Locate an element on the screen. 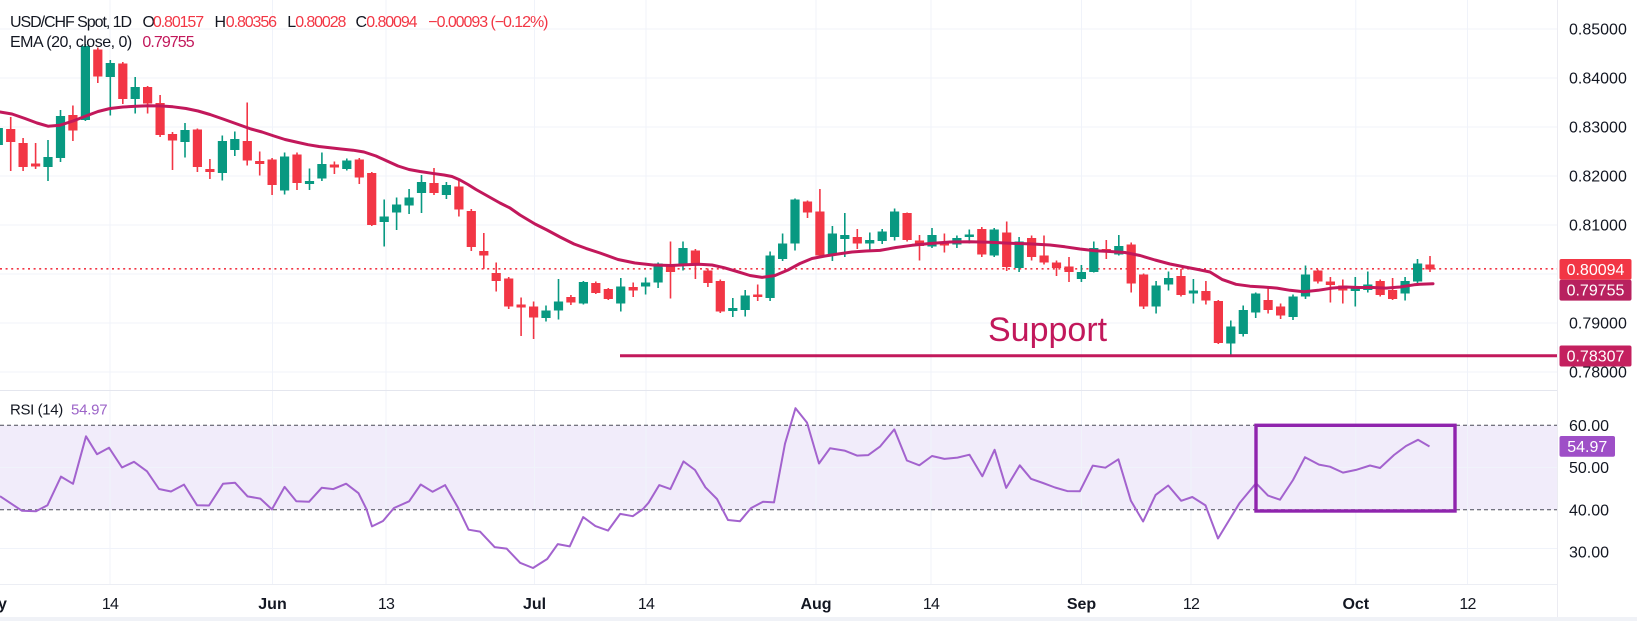 This screenshot has height=621, width=1637. svg-text: 0.80356 is located at coordinates (251, 22).